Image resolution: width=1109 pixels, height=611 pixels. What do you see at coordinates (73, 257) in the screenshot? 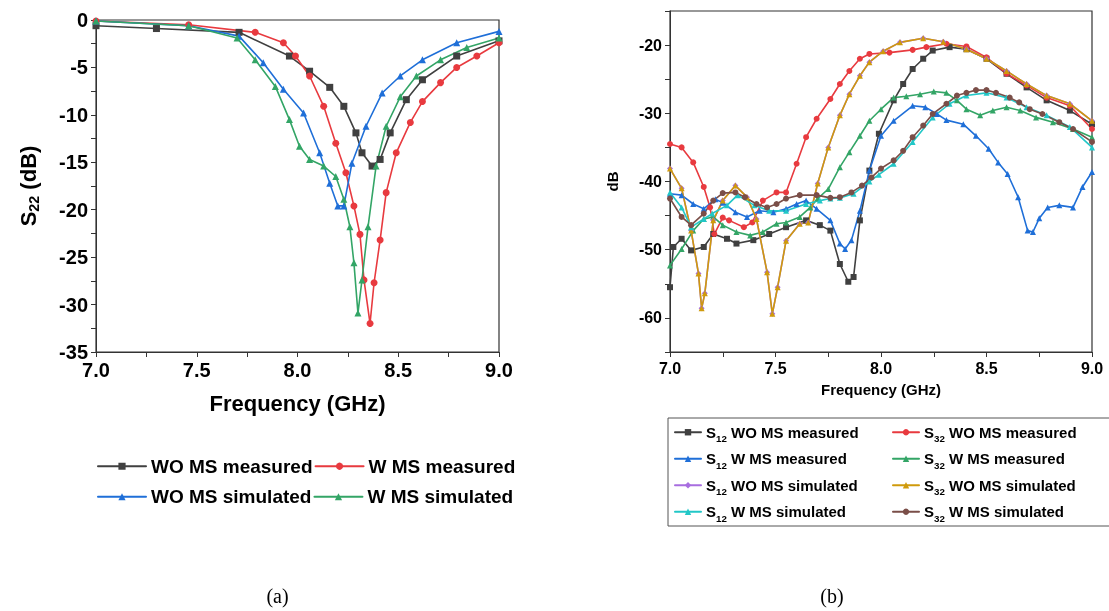
I see `y-tick-label: -25` at bounding box center [73, 257].